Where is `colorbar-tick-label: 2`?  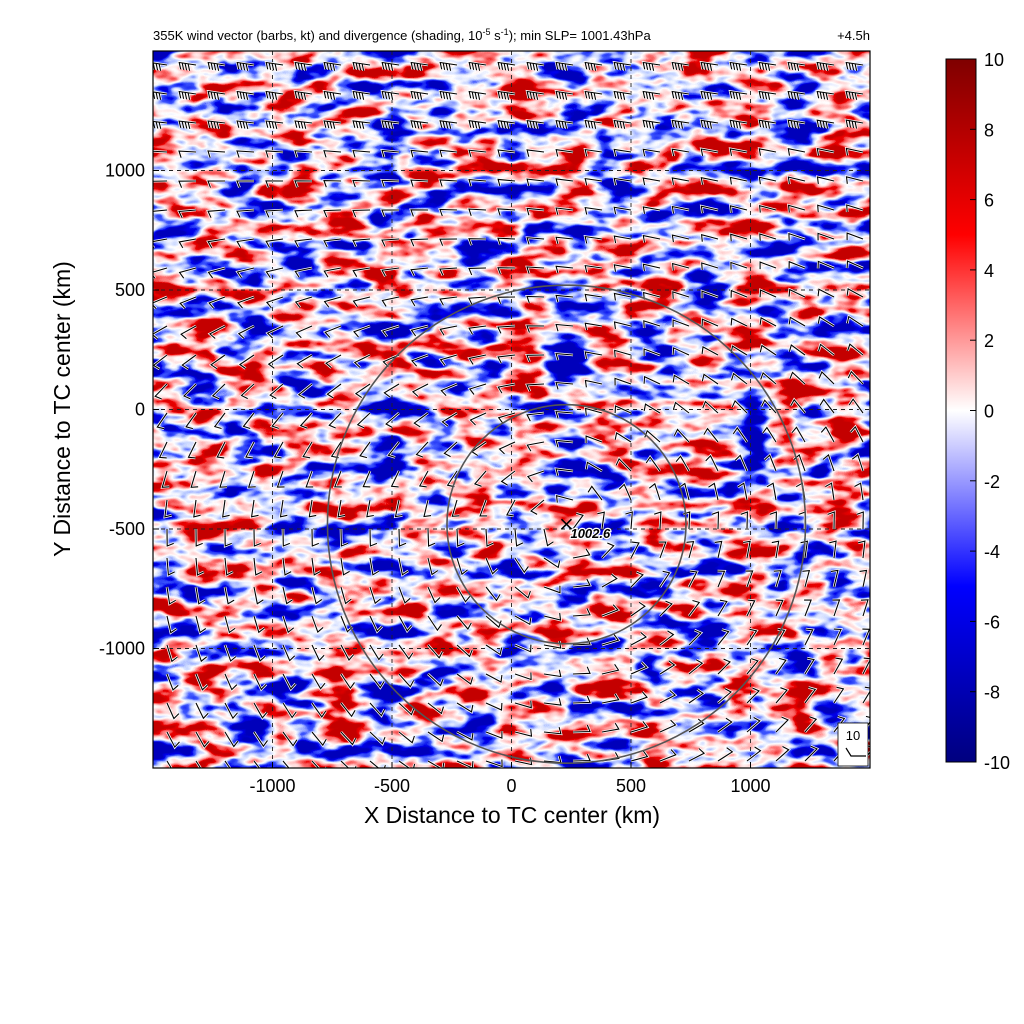 colorbar-tick-label: 2 is located at coordinates (989, 341).